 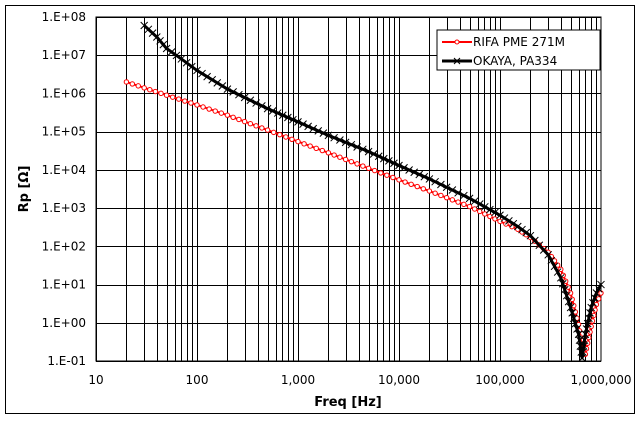 What do you see at coordinates (518, 50) in the screenshot?
I see `legend: RIFA PME 271M OKAYA, PA334` at bounding box center [518, 50].